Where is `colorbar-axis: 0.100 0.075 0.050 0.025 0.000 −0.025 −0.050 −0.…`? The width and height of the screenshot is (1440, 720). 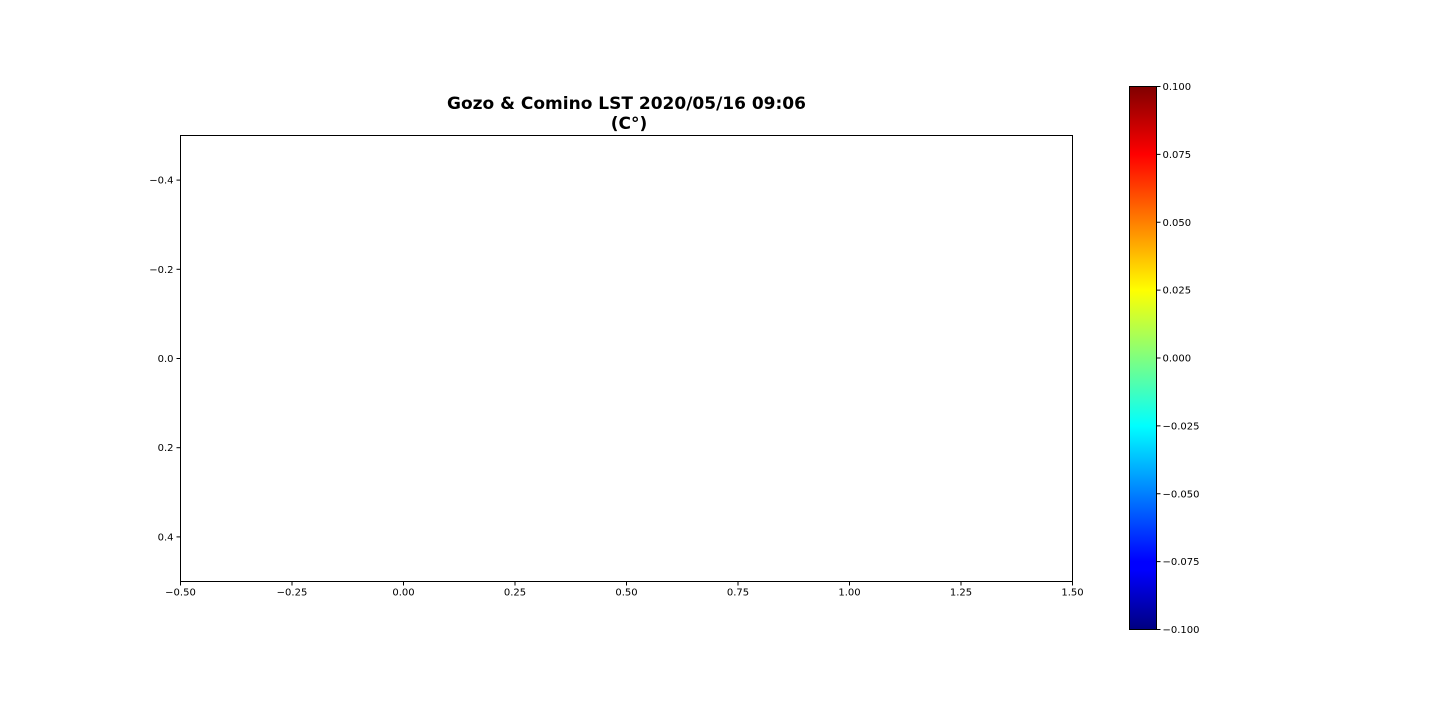 colorbar-axis: 0.100 0.075 0.050 0.025 0.000 −0.025 −0.050 −0.… is located at coordinates (1178, 359).